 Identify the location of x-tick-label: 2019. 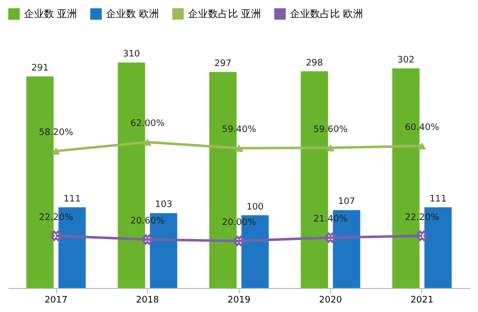
(239, 301).